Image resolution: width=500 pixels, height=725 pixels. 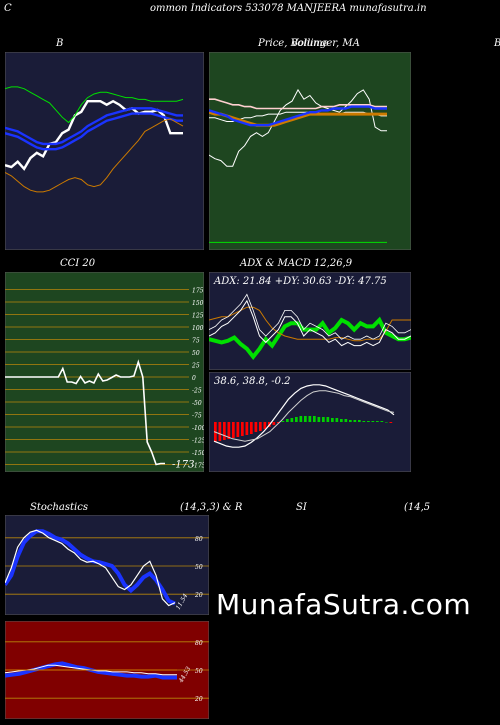 I want to click on right-edge-title: B, so click(x=497, y=43).